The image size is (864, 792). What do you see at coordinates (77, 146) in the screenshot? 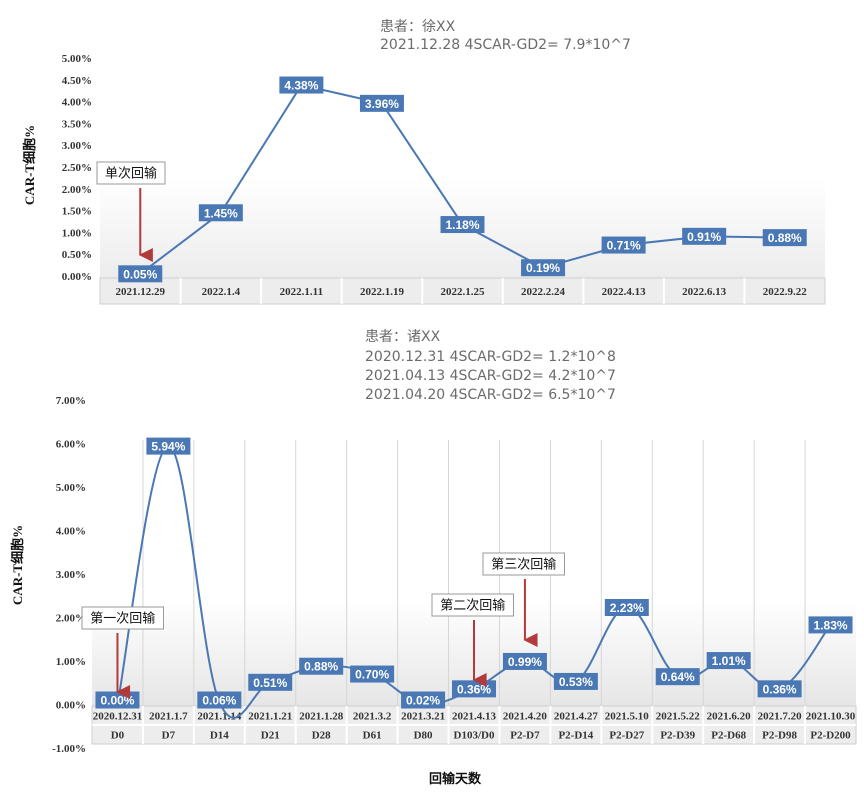
I see `chart1-y-tick-label: 3.00%` at bounding box center [77, 146].